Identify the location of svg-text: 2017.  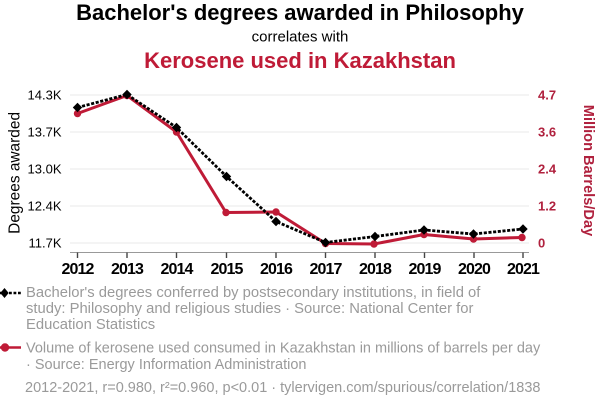
(326, 269).